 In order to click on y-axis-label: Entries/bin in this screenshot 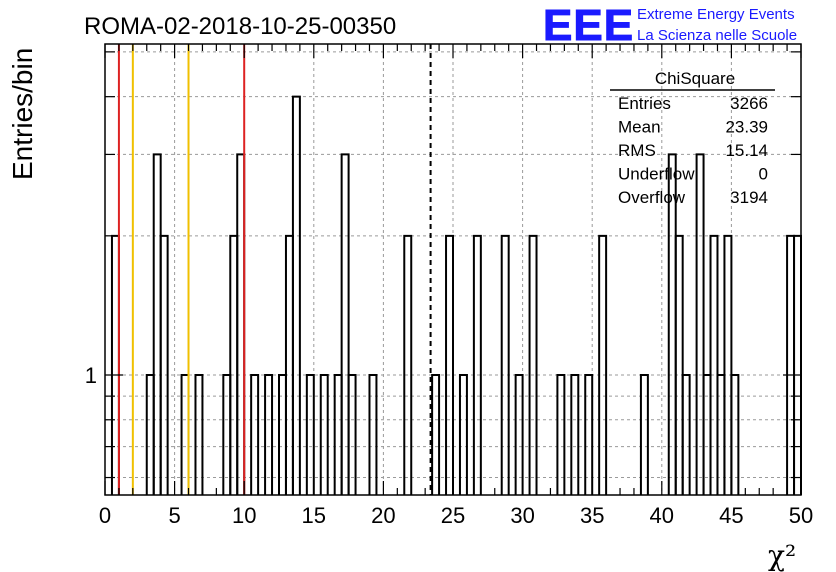, I will do `click(22, 114)`.